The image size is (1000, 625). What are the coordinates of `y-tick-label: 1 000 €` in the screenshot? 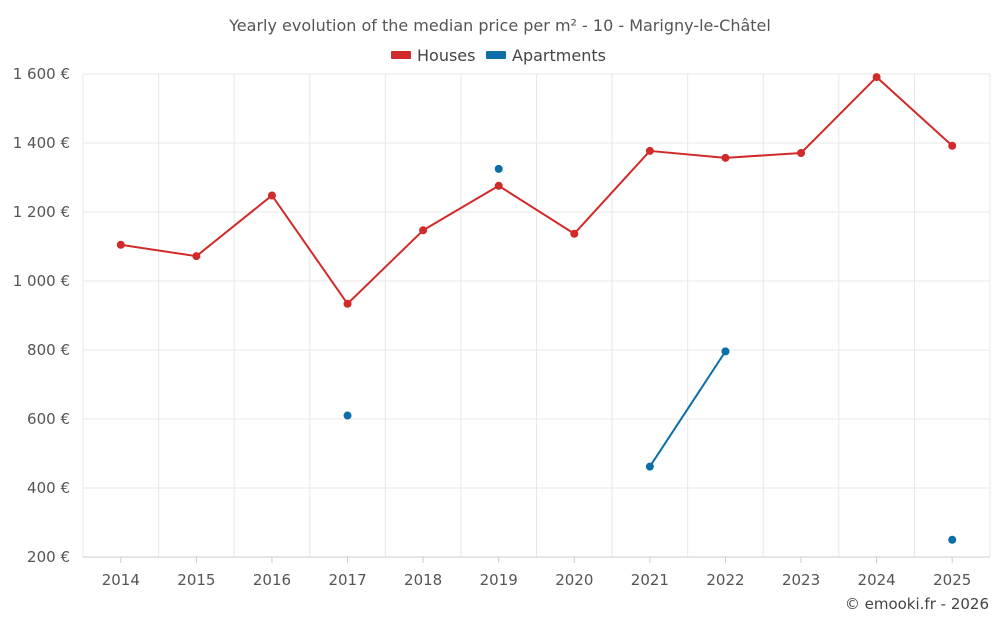 It's located at (41, 281).